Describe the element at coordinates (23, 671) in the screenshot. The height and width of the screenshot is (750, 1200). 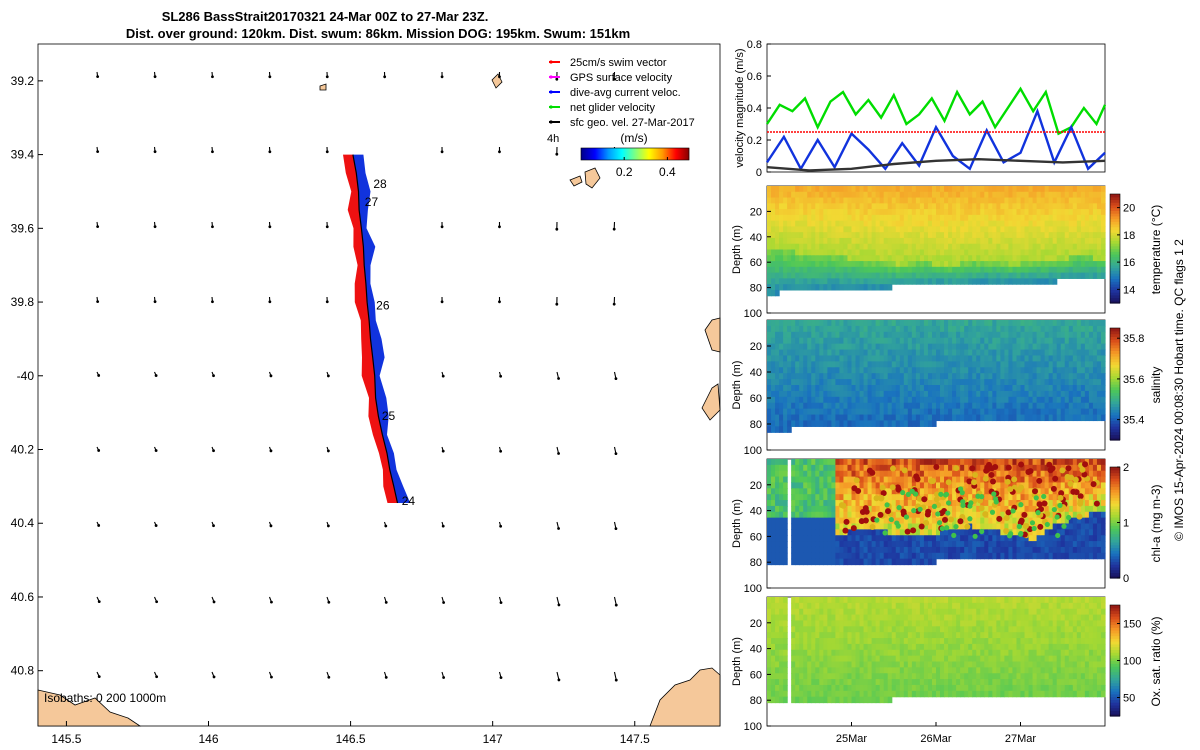
I see `lat-tick-label: 40.8` at that location.